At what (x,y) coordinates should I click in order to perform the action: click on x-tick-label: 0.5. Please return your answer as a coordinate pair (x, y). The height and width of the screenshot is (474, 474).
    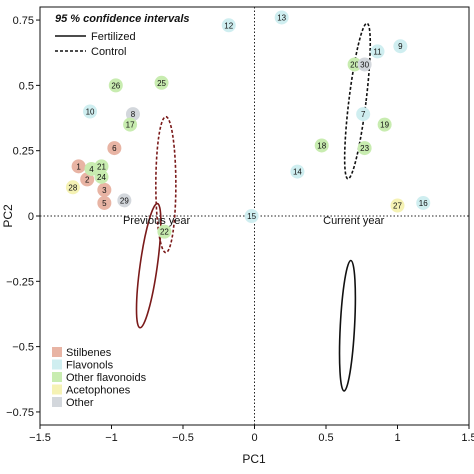
    Looking at the image, I should click on (325, 438).